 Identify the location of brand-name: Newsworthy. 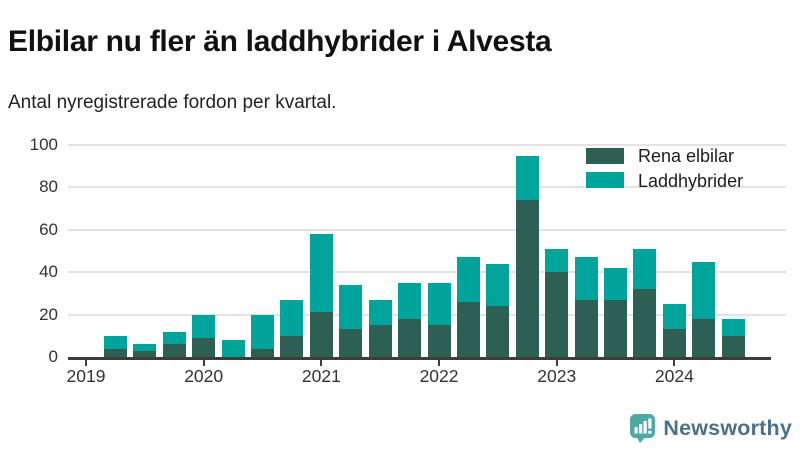
(727, 427).